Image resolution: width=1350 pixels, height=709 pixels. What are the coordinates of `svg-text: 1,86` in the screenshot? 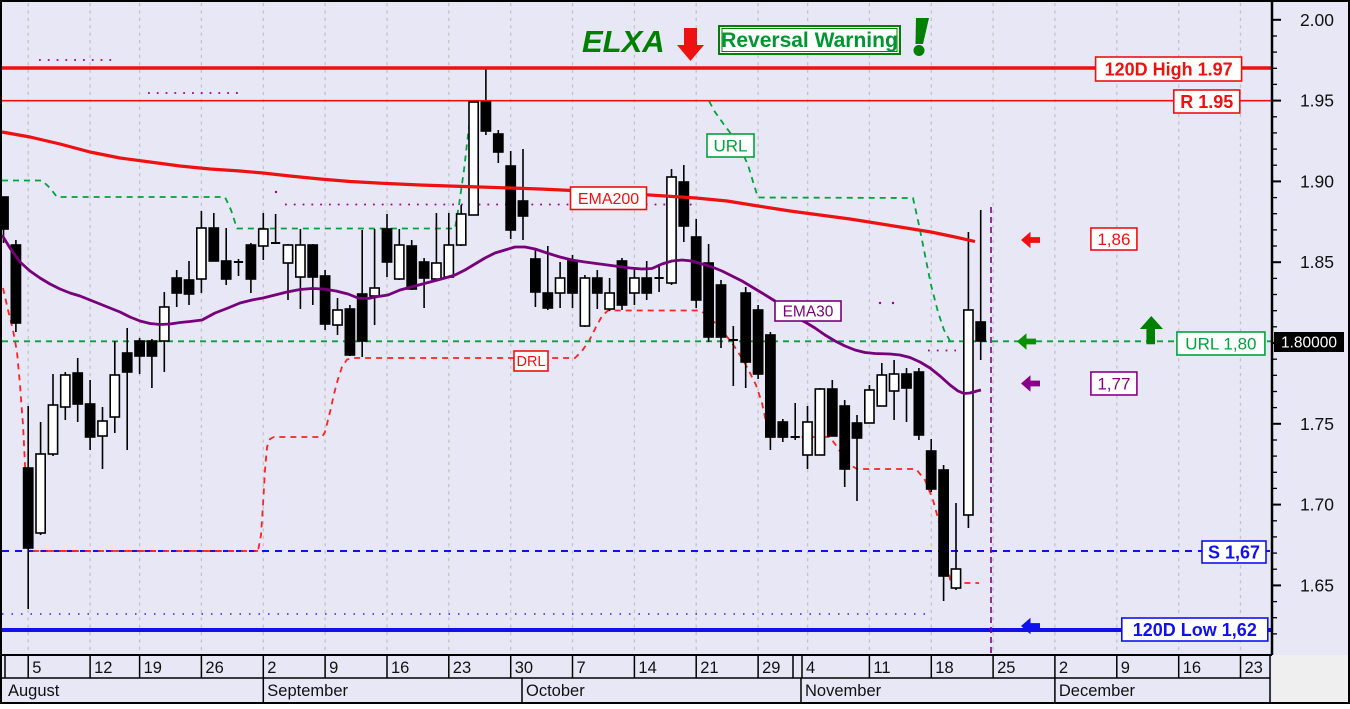 It's located at (1113, 239).